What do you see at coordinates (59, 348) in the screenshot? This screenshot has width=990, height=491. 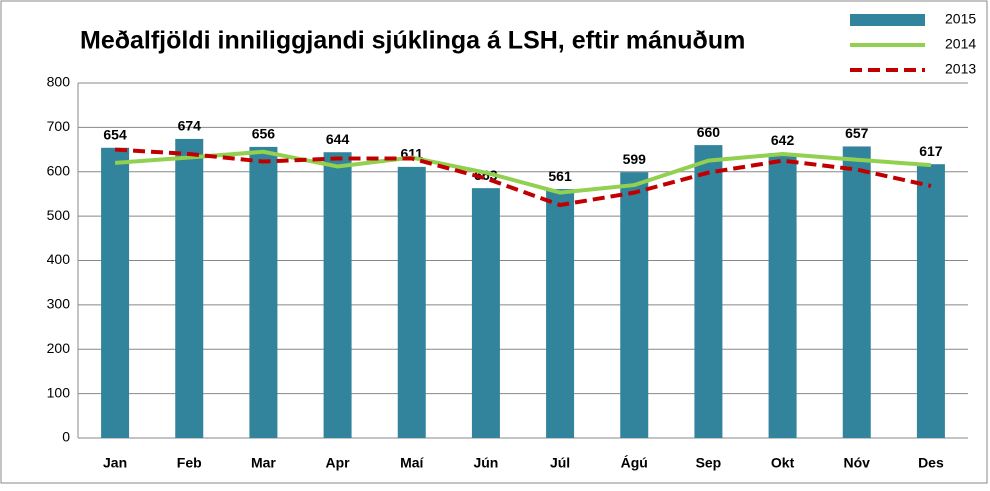 I see `y-tick-label: 200` at bounding box center [59, 348].